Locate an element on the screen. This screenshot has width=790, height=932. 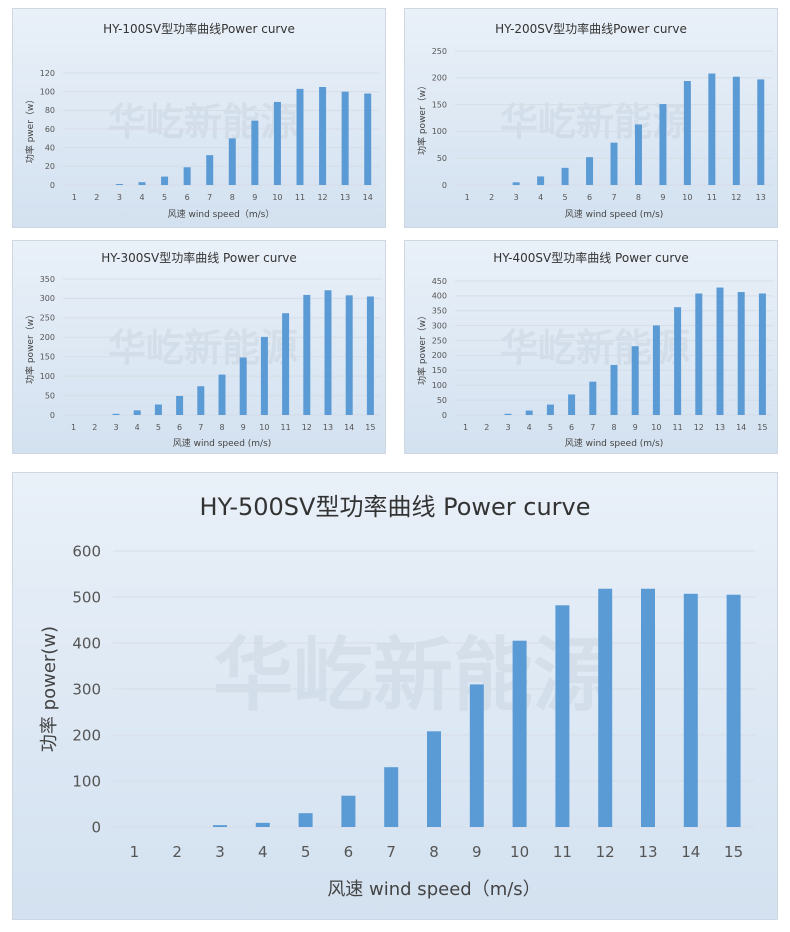
chart-title: HY-300SV型功率曲线 Power curve is located at coordinates (199, 257).